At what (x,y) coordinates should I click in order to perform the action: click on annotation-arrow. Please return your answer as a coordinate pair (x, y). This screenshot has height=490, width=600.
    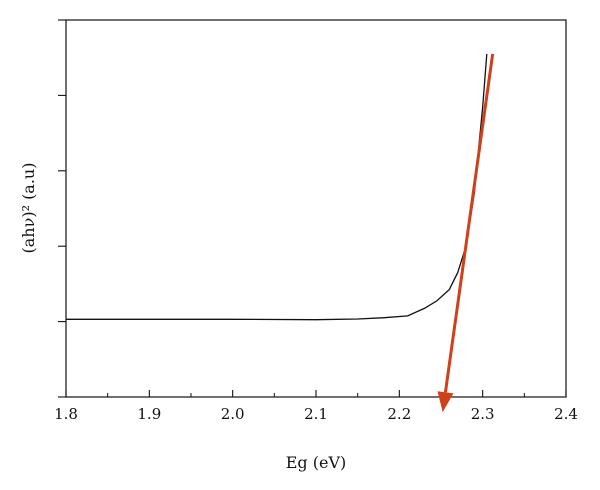
    Looking at the image, I should click on (466, 233).